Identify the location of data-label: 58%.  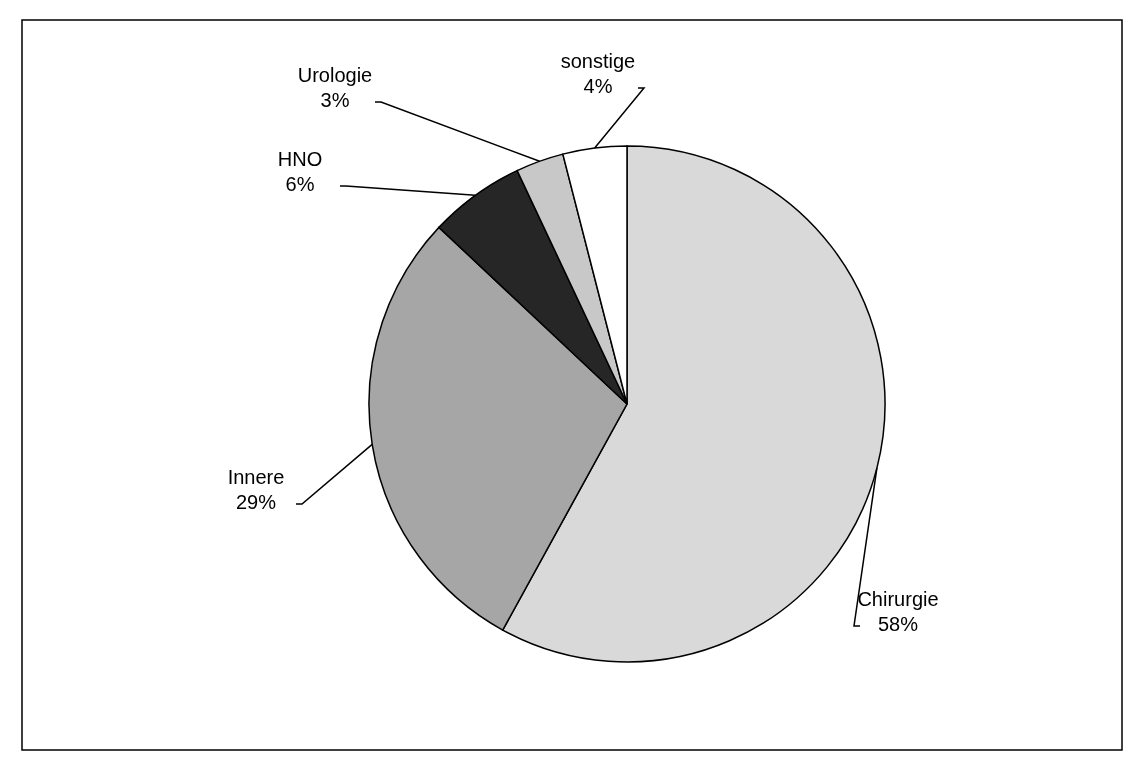
(898, 624).